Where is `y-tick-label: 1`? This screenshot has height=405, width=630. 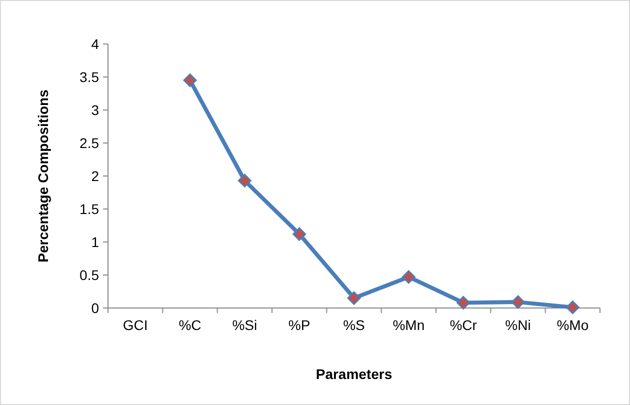 y-tick-label: 1 is located at coordinates (95, 242).